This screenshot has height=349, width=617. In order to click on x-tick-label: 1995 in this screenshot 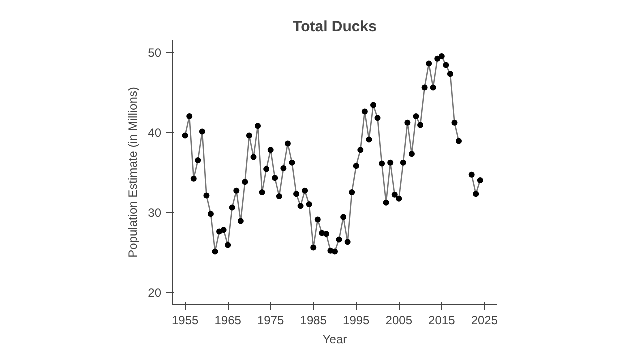, I will do `click(356, 321)`.